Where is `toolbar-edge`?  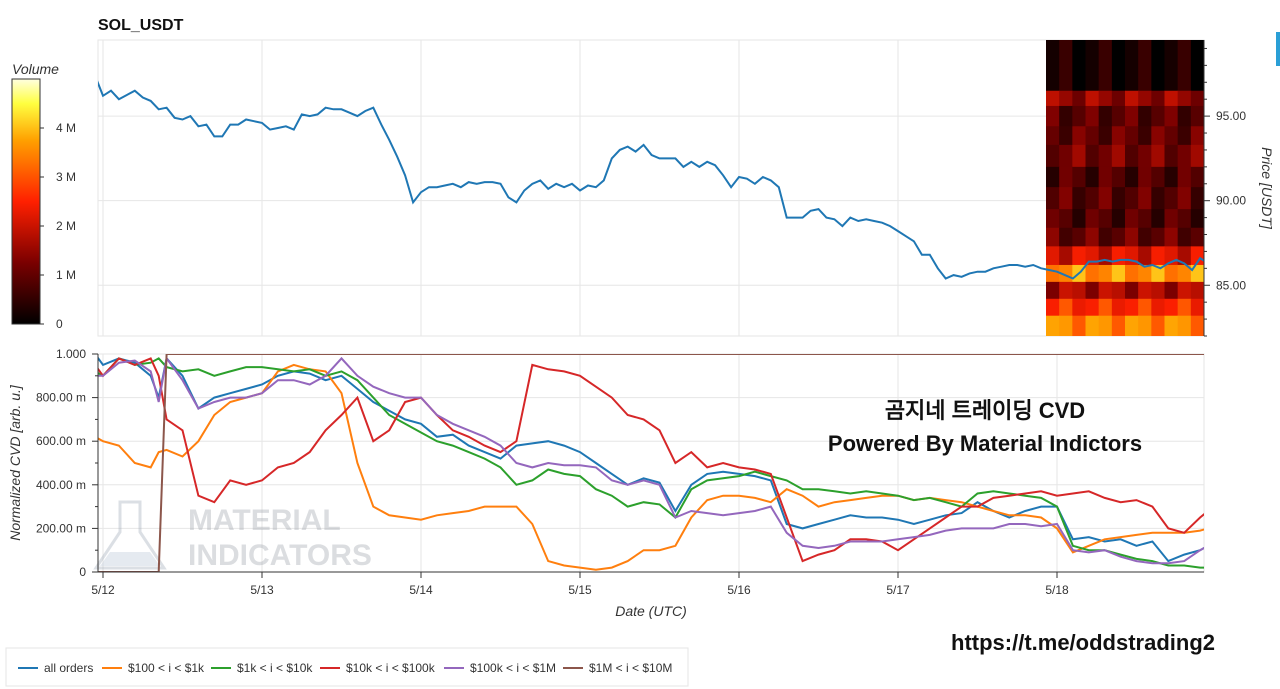 toolbar-edge is located at coordinates (1278, 49).